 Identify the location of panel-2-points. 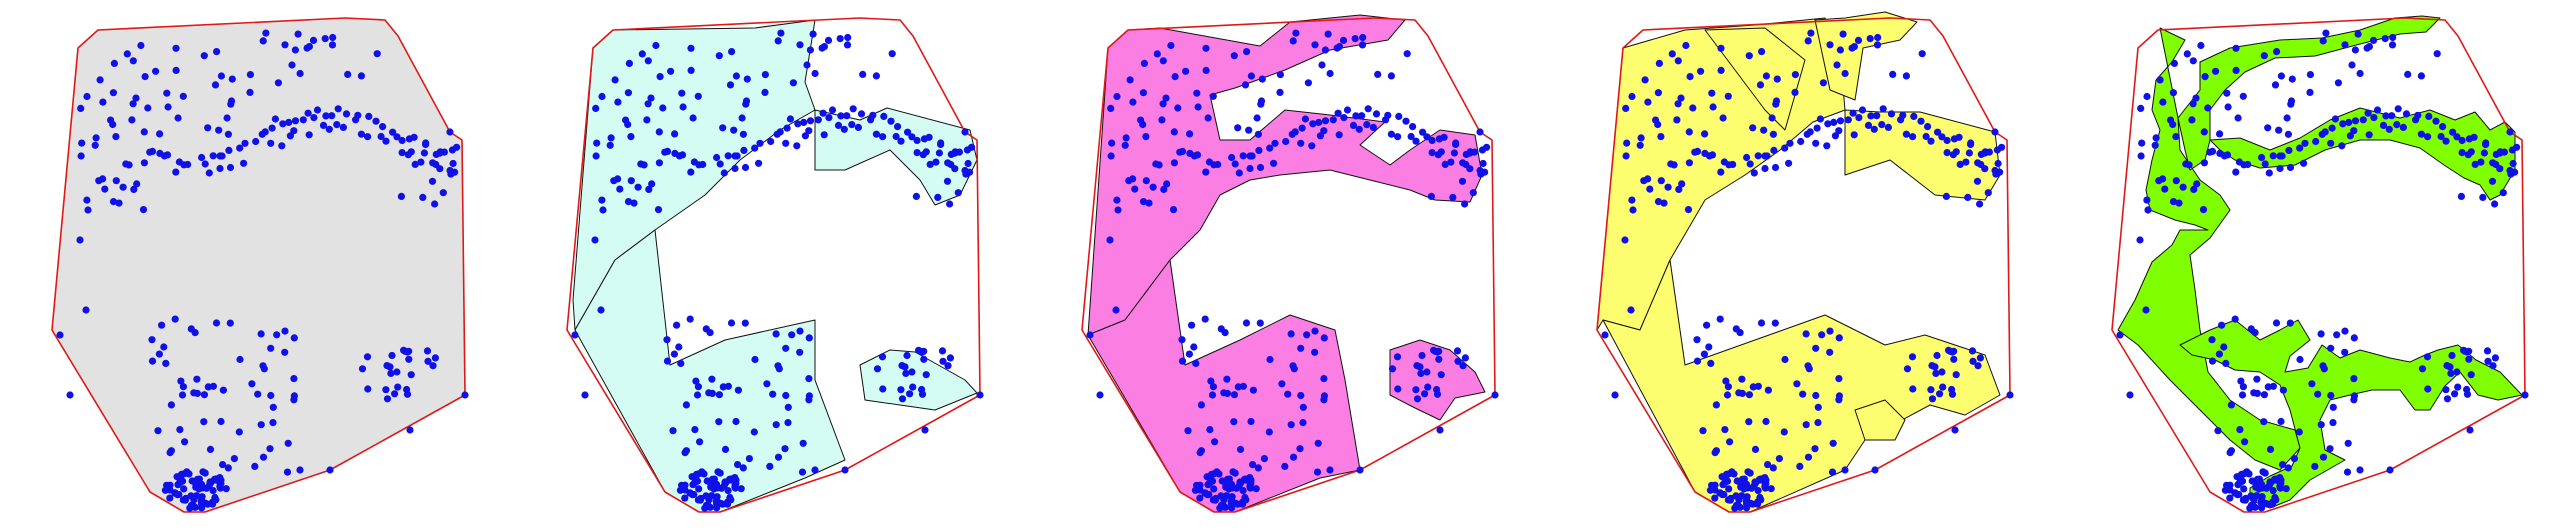
(777, 270).